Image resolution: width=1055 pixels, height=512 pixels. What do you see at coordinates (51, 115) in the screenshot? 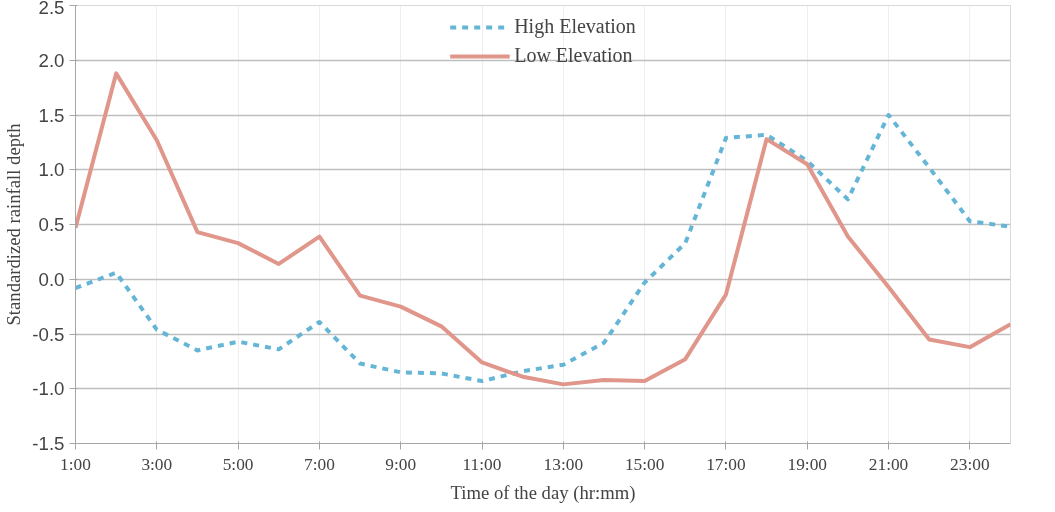
I see `y-tick-label: 1.5` at bounding box center [51, 115].